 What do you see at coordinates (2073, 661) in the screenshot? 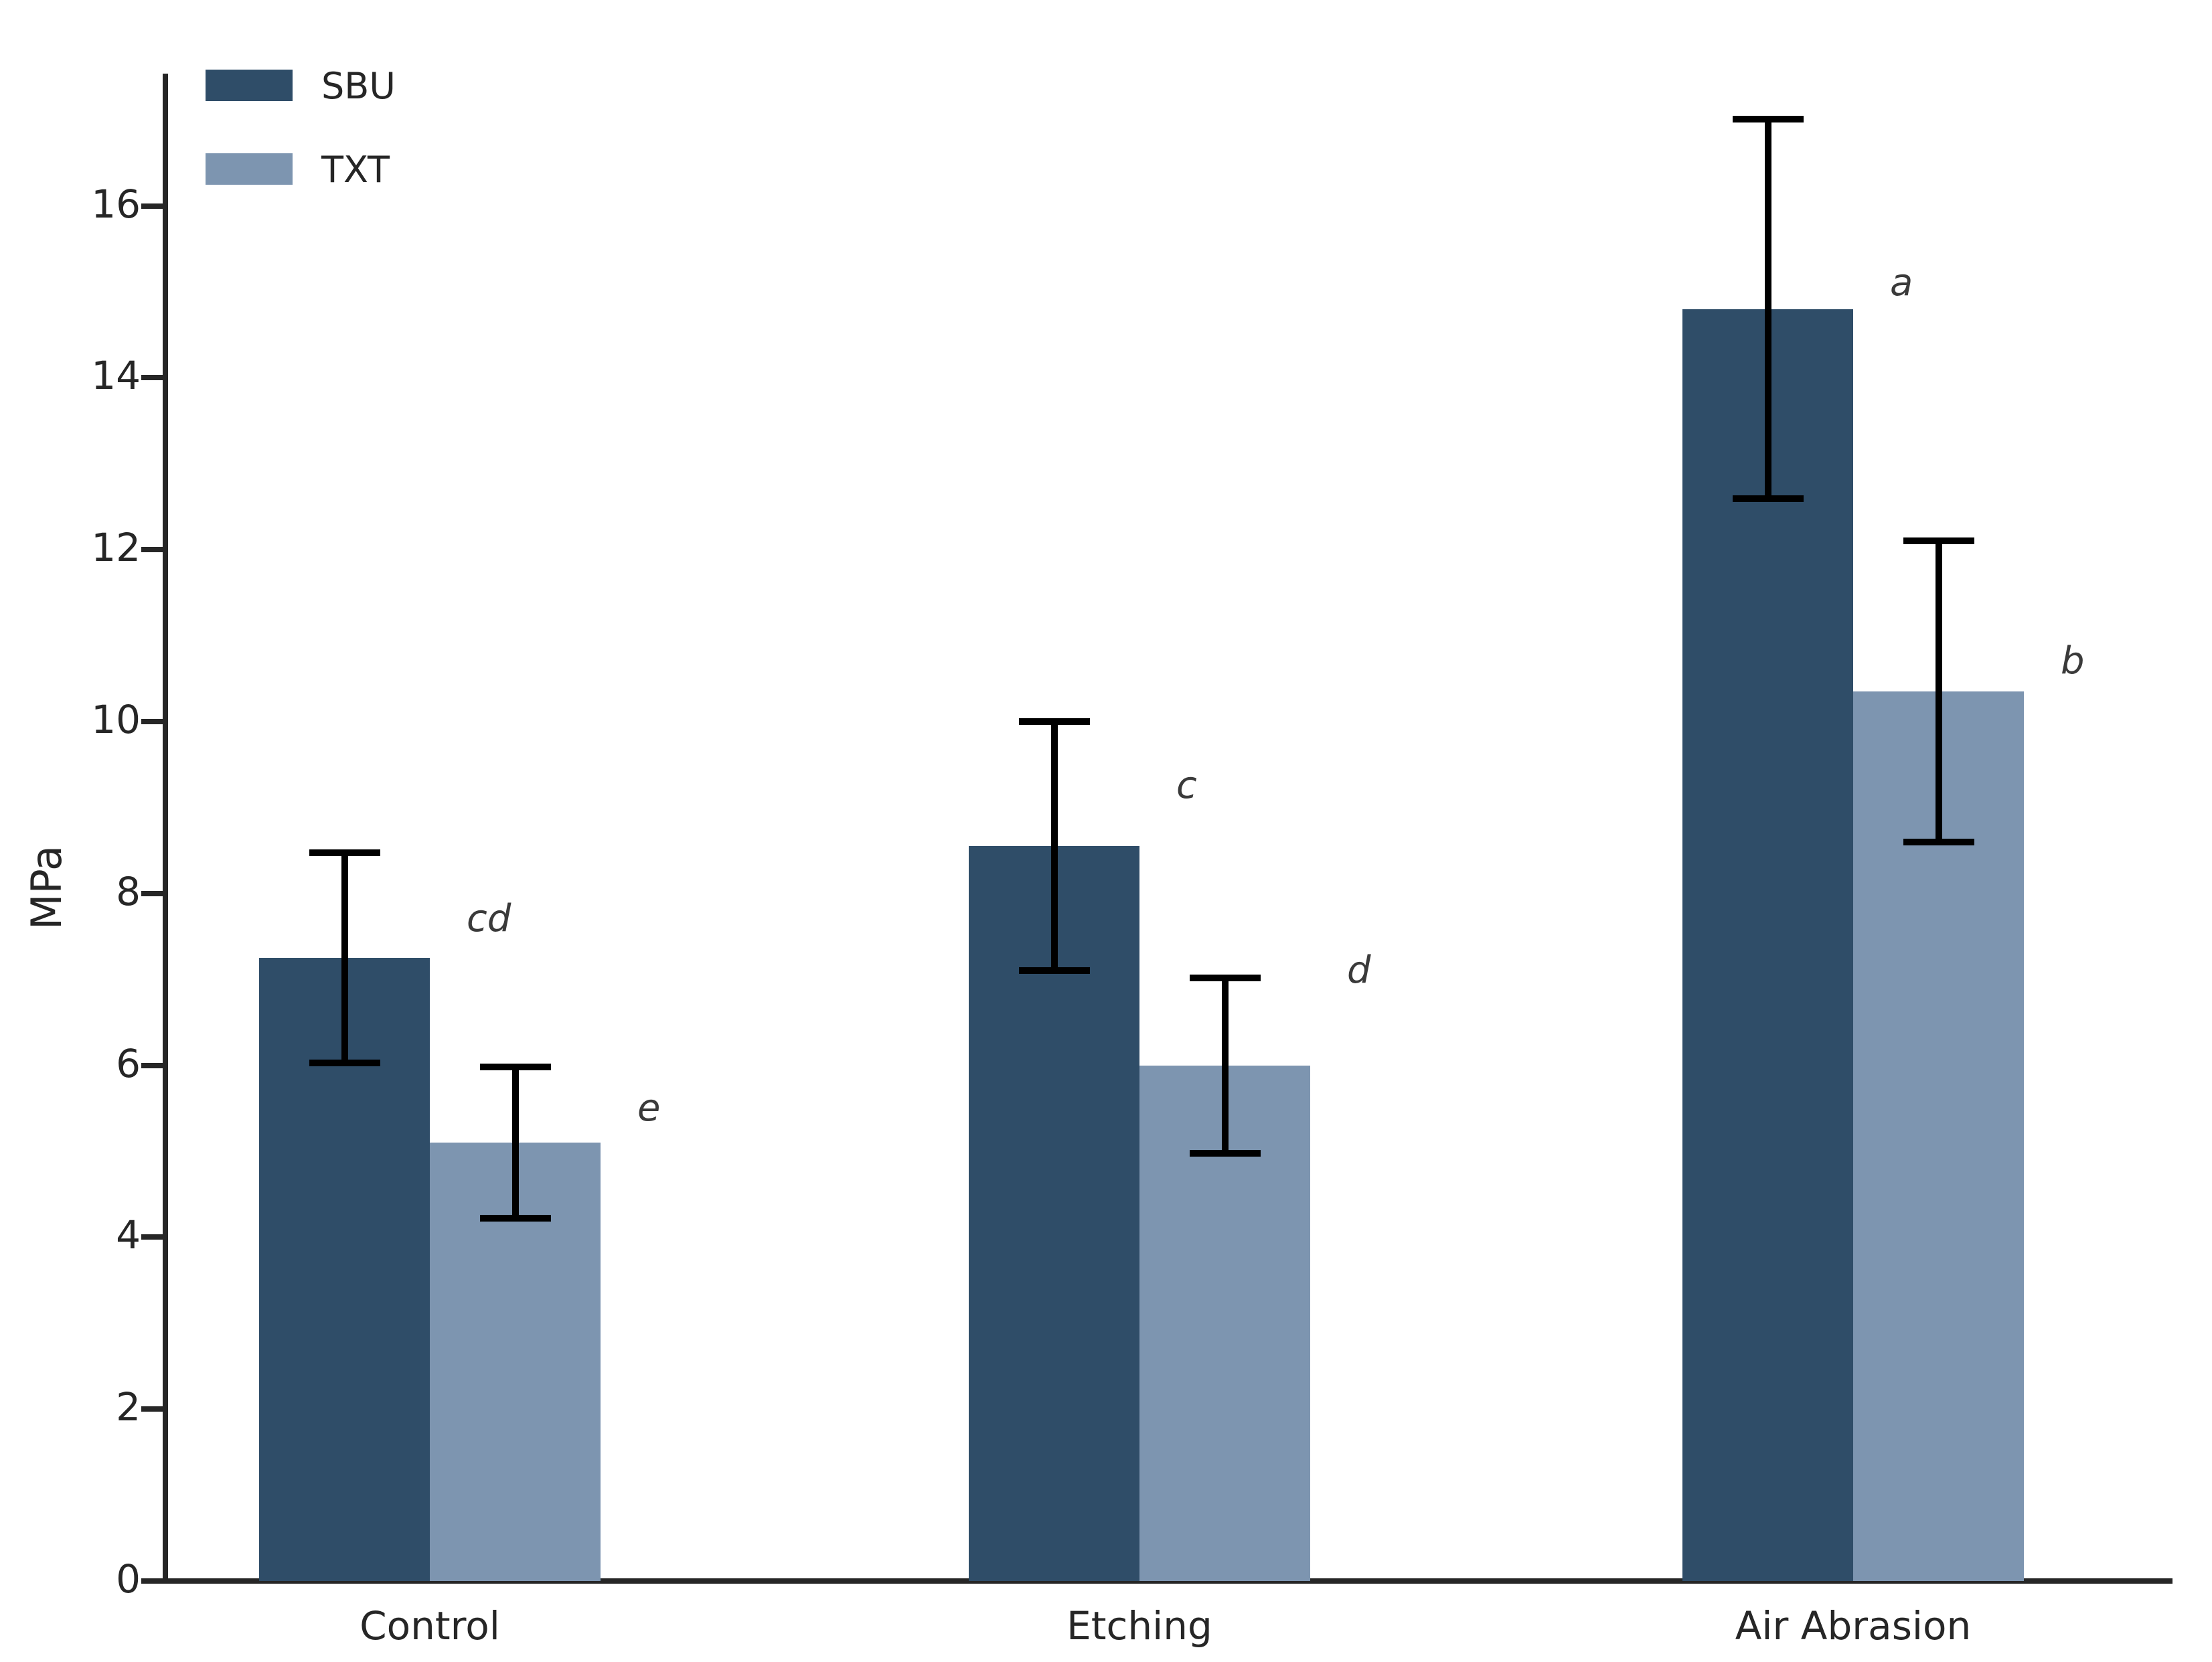
I see `significance-letter-b: b` at bounding box center [2073, 661].